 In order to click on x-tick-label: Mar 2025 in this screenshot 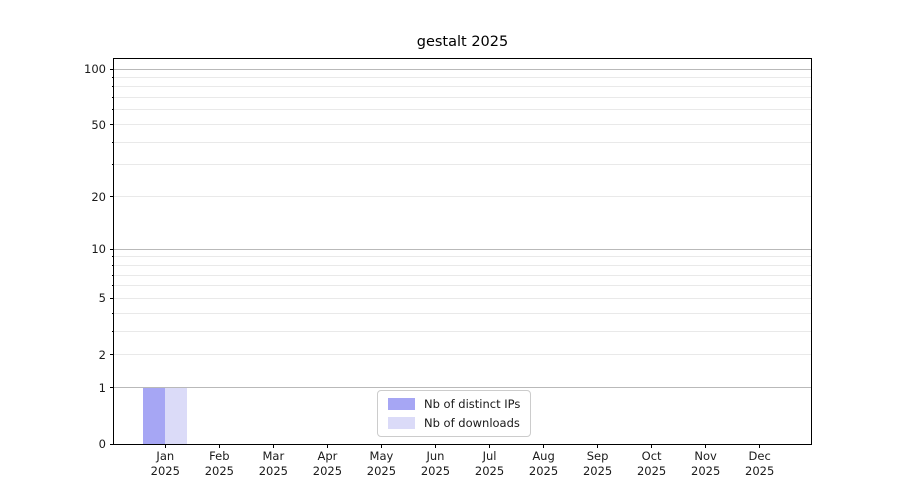, I will do `click(273, 463)`.